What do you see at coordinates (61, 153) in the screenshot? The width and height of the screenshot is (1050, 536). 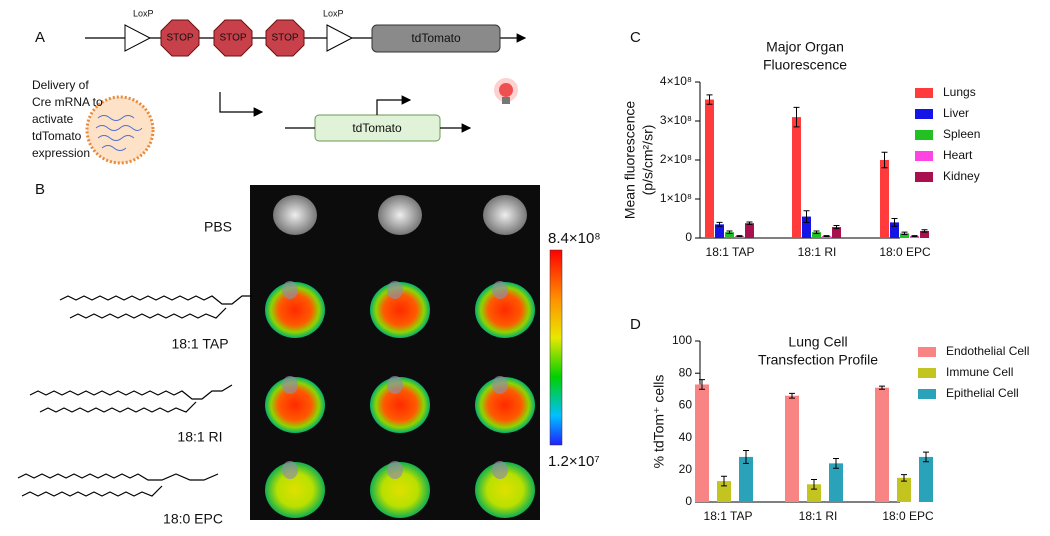 I see `delivery-text: expression` at bounding box center [61, 153].